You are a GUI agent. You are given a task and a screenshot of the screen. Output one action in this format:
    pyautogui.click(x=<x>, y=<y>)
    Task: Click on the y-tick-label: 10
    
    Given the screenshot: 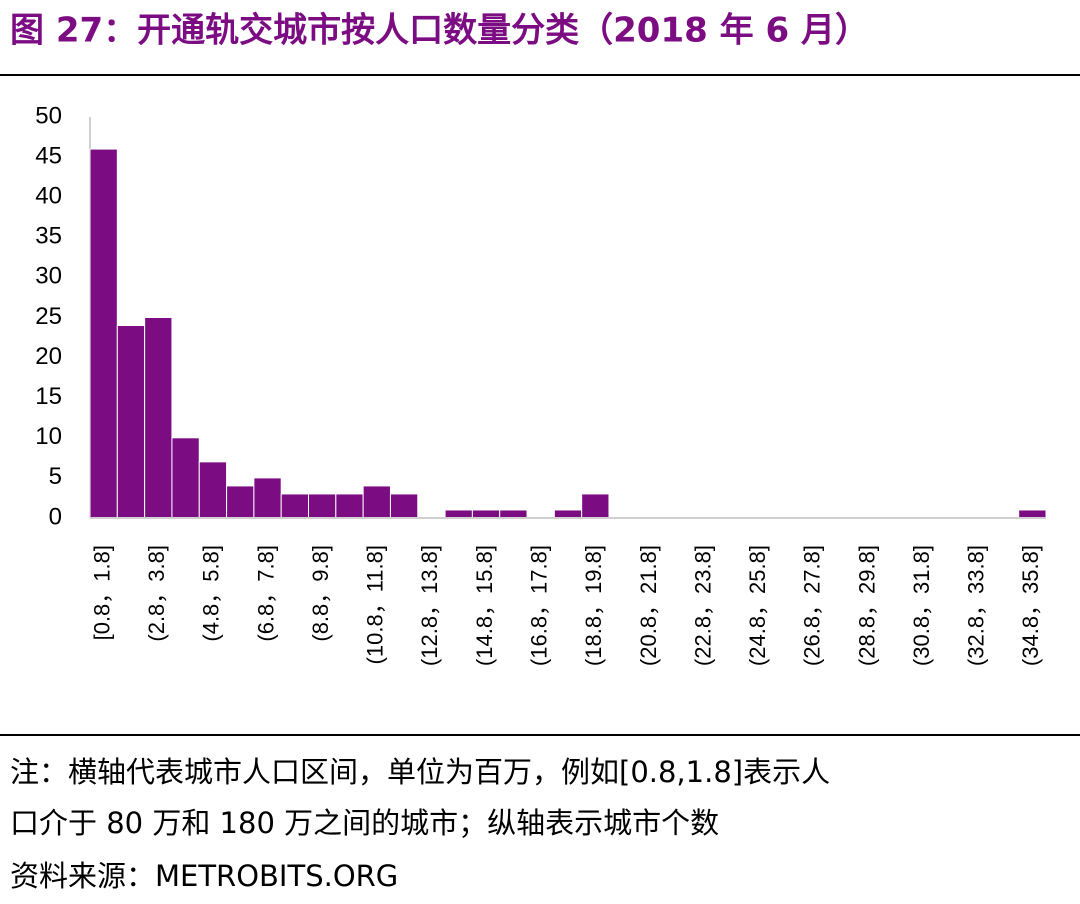 What is the action you would take?
    pyautogui.click(x=48, y=436)
    